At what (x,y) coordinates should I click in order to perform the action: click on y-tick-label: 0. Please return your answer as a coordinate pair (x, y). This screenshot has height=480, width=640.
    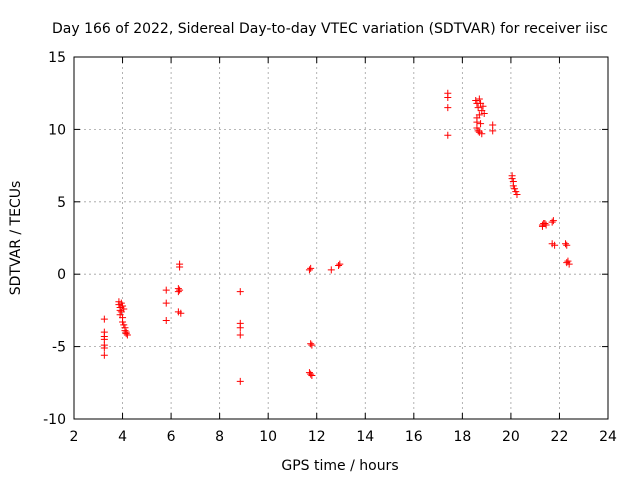
    Looking at the image, I should click on (61, 275).